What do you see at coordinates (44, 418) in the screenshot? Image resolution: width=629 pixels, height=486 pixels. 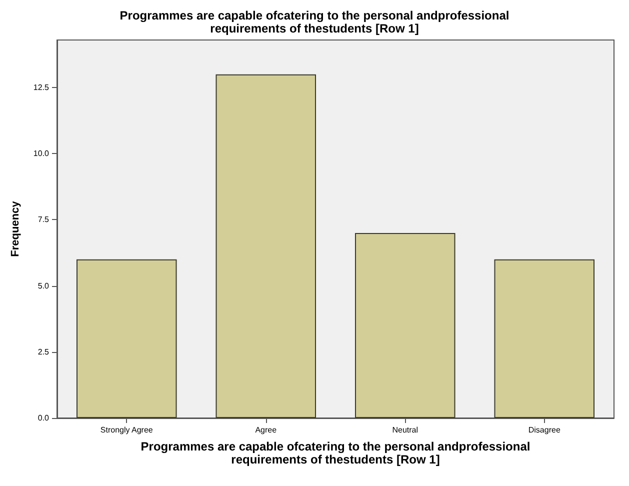 I see `y-tick-label: 0.0` at bounding box center [44, 418].